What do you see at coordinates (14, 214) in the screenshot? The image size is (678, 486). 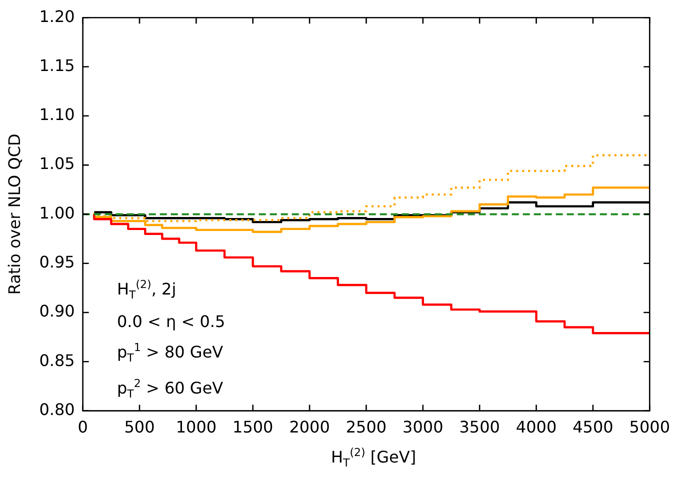 I see `y-axis-title: Ratio over NLO QCD` at bounding box center [14, 214].